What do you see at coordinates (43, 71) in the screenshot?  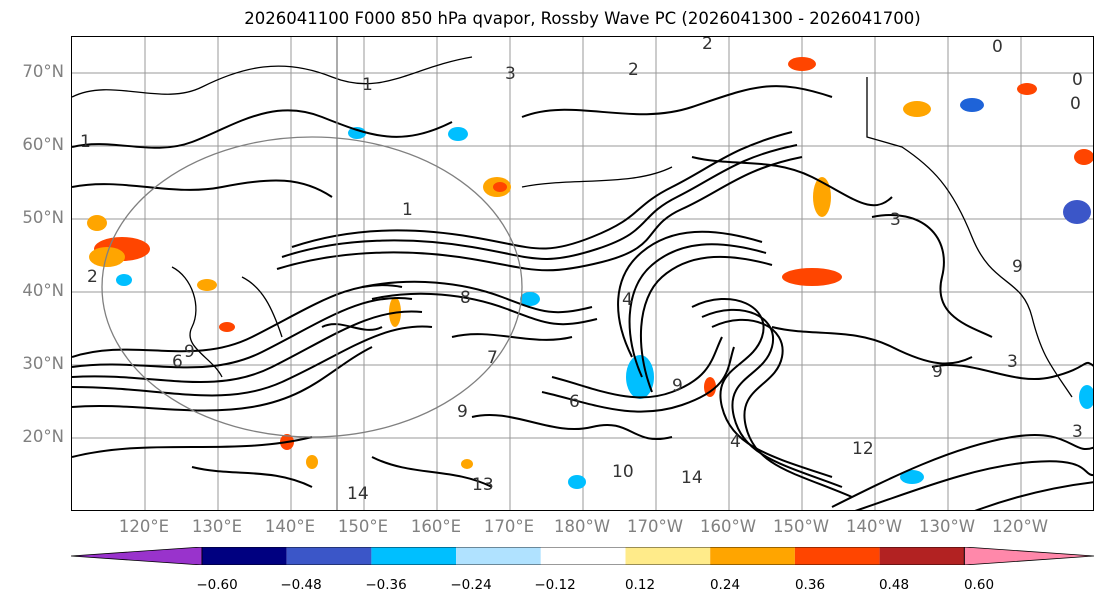 I see `lat-label-70n: 70°N` at bounding box center [43, 71].